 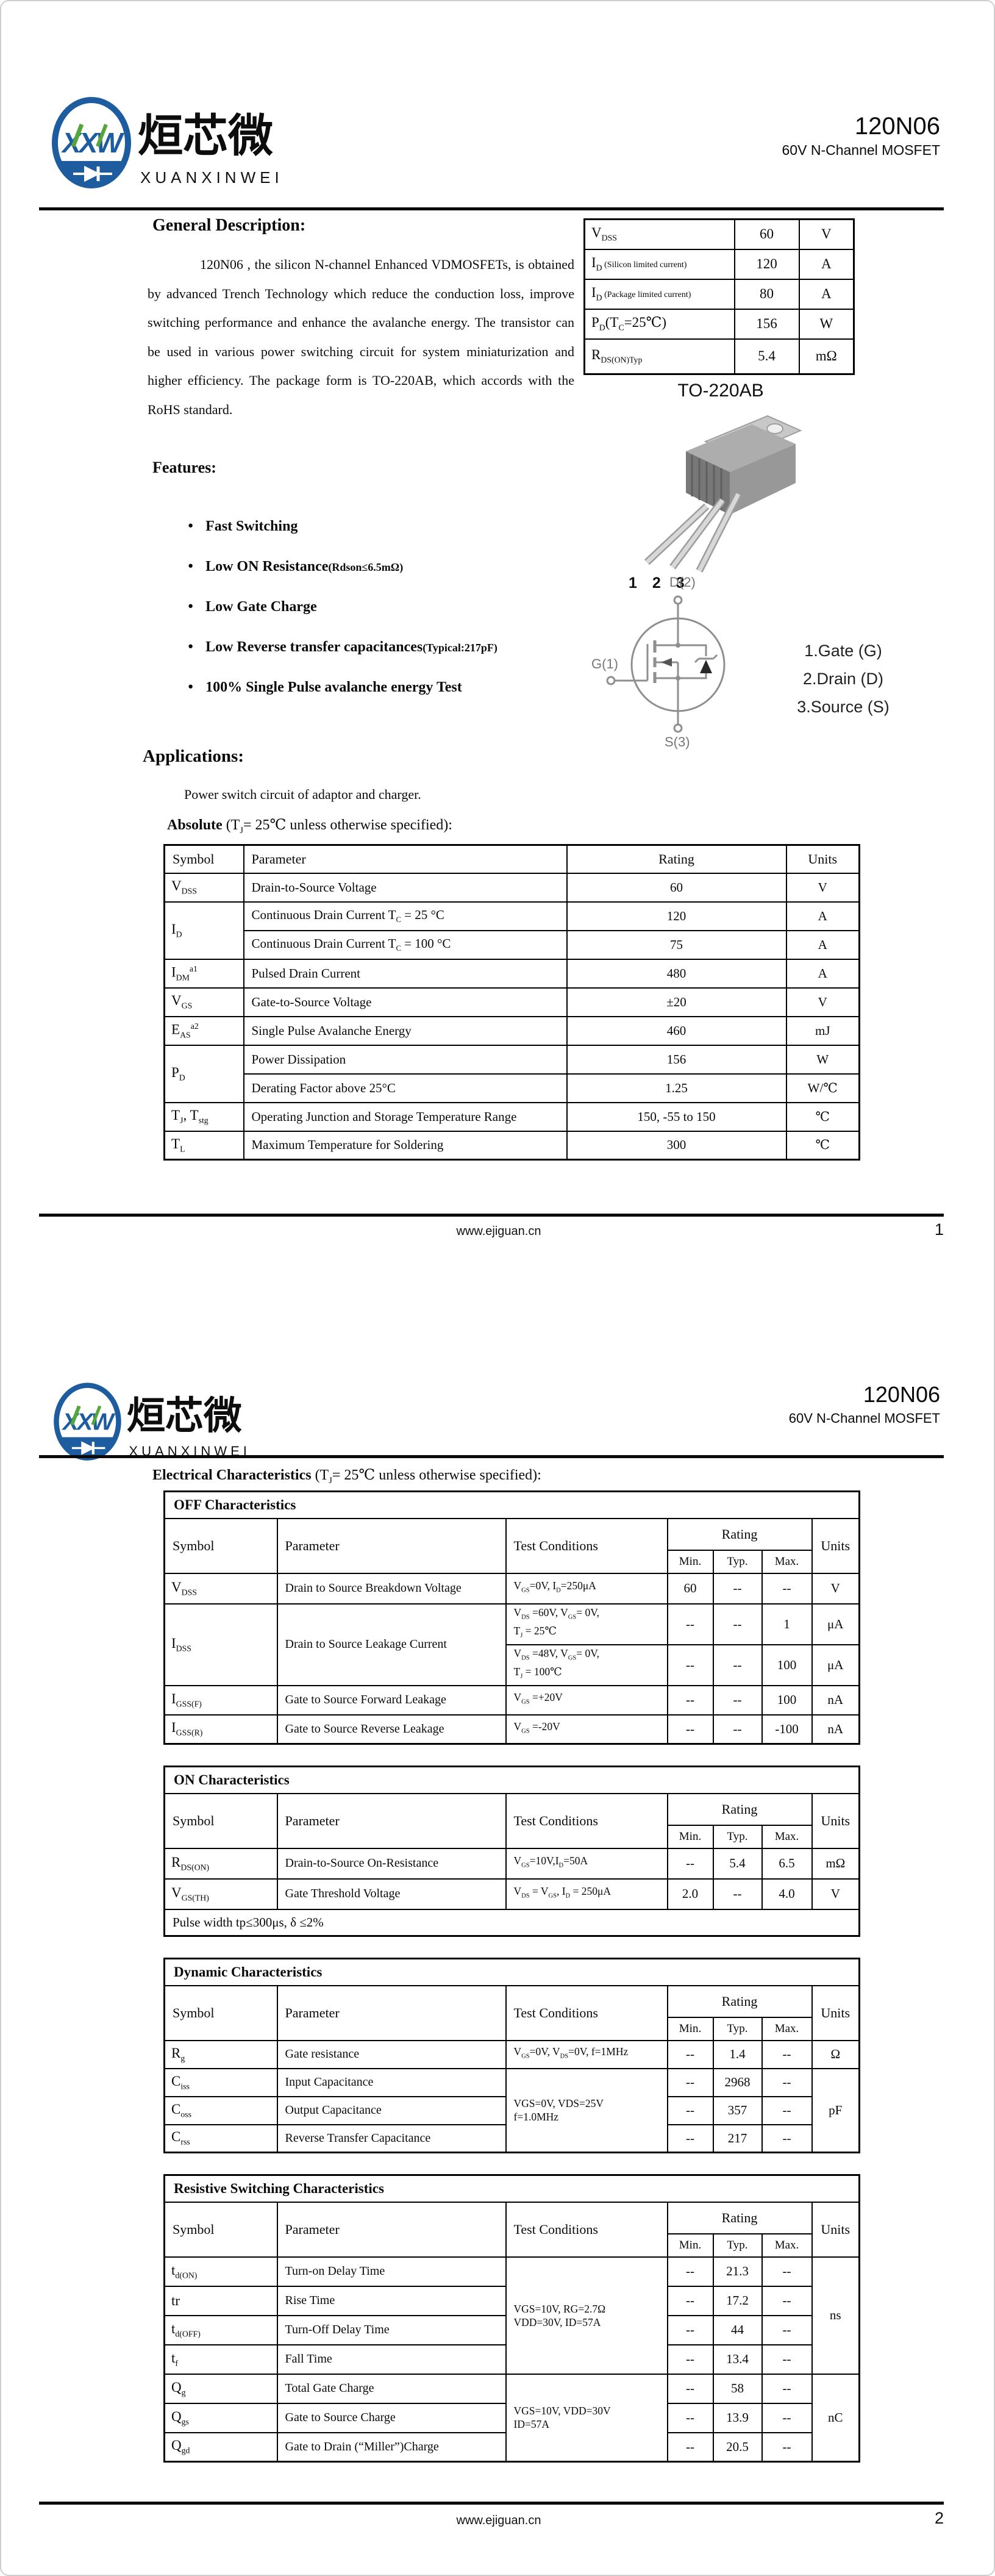 I want to click on table-header-cell: Max., so click(x=787, y=1561).